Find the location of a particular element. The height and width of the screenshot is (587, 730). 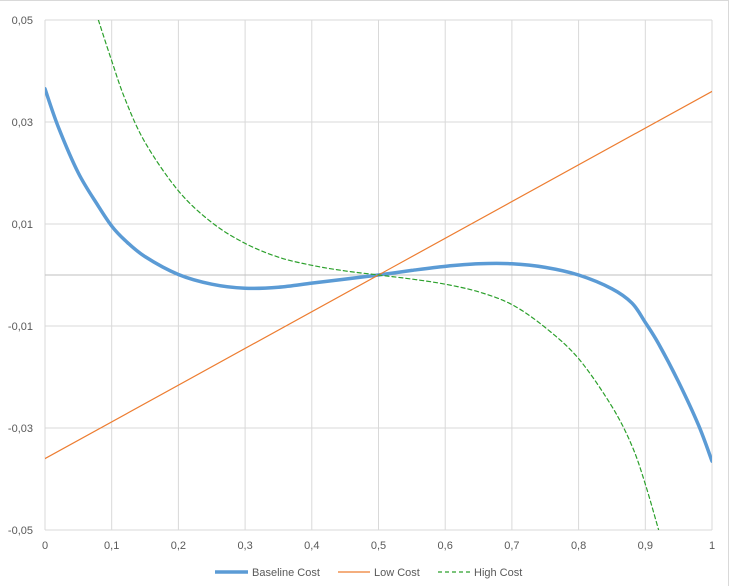

x-tick-label: 0,3 is located at coordinates (244, 546).